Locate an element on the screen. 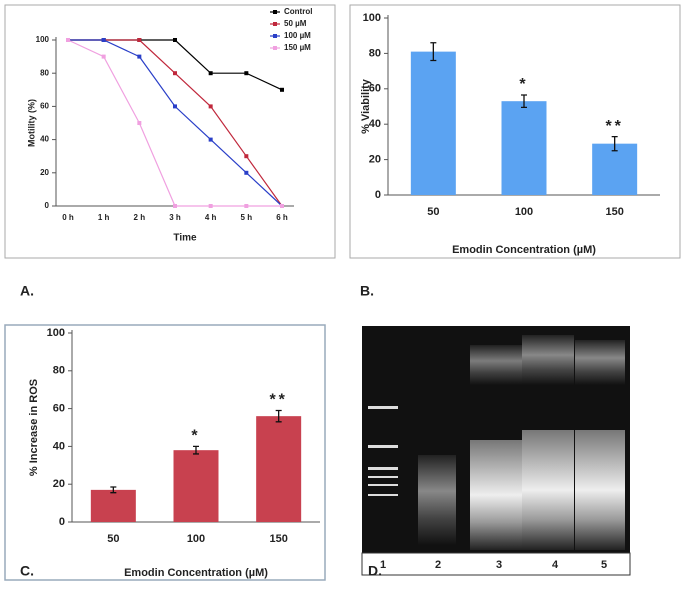  x-tick-label: 5 h is located at coordinates (247, 217).